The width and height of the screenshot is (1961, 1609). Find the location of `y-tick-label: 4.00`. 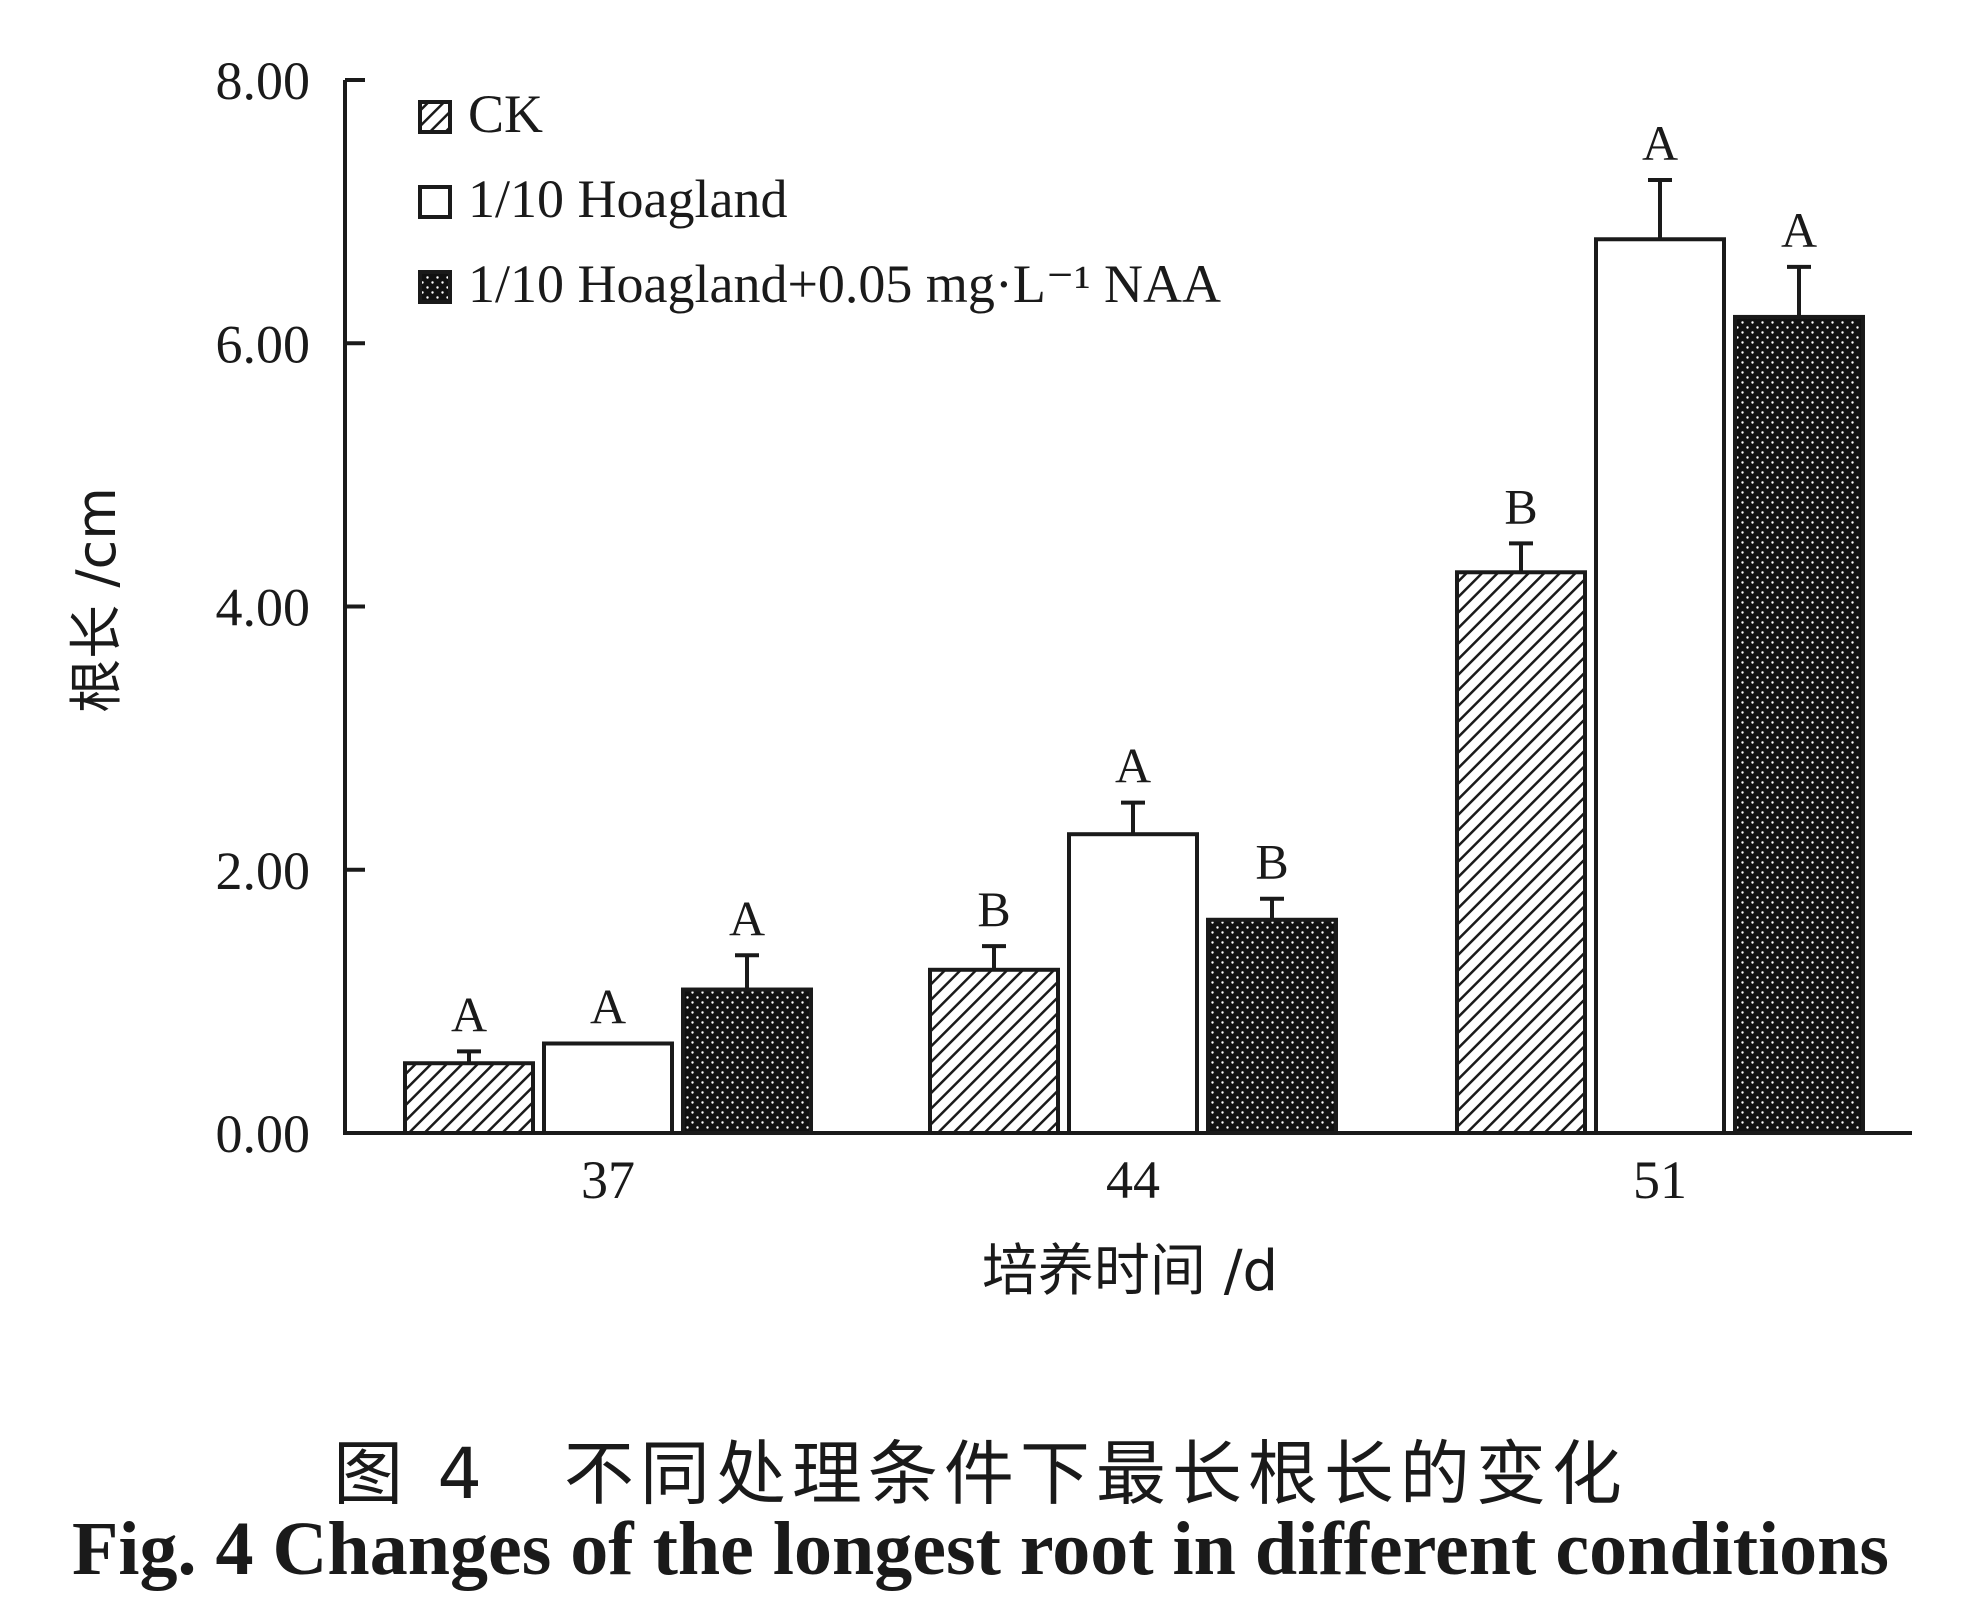

y-tick-label: 4.00 is located at coordinates (263, 608).